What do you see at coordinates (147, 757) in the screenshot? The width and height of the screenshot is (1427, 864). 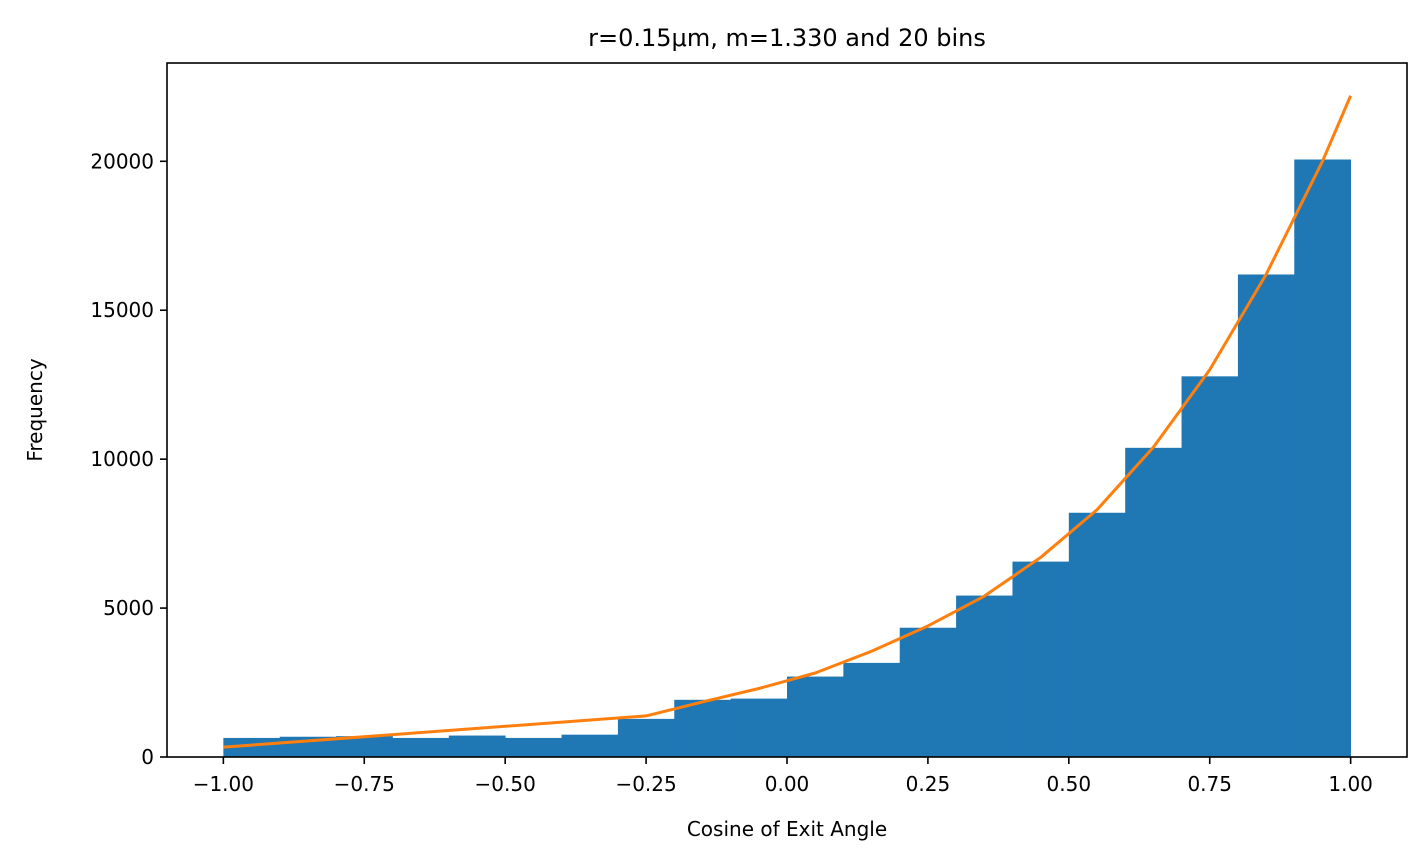 I see `y-tick-label: 0` at bounding box center [147, 757].